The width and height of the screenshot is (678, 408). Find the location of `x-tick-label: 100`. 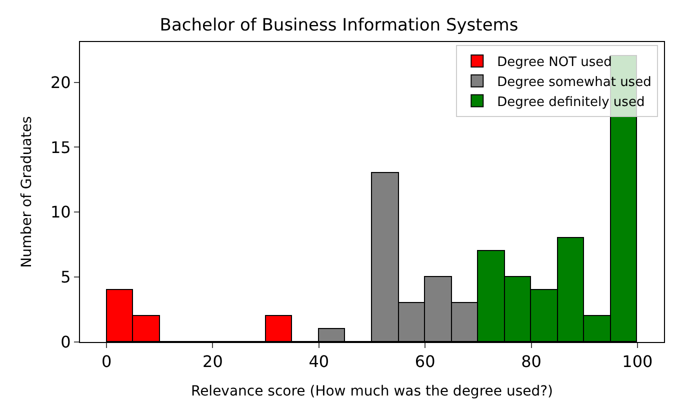

x-tick-label: 100 is located at coordinates (637, 362).